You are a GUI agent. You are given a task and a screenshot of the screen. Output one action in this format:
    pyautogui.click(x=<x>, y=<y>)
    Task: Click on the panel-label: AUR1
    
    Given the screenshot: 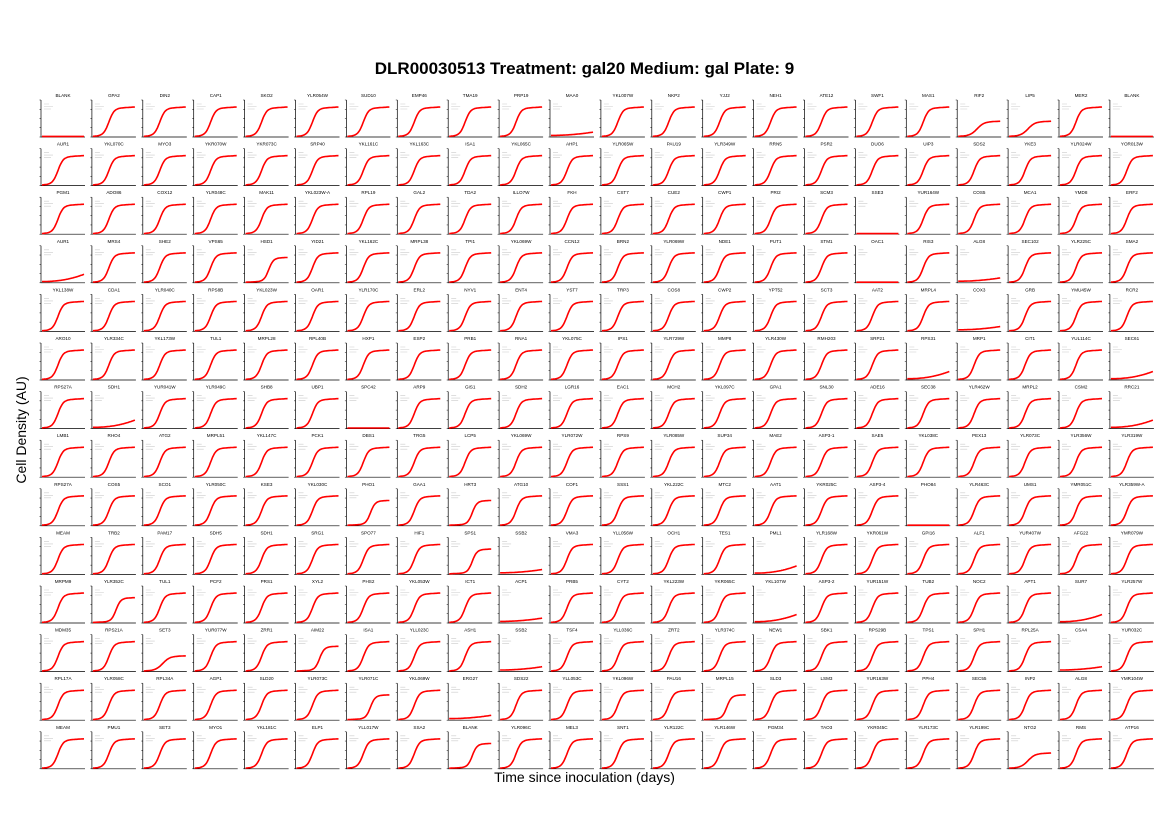 What is the action you would take?
    pyautogui.click(x=63, y=144)
    